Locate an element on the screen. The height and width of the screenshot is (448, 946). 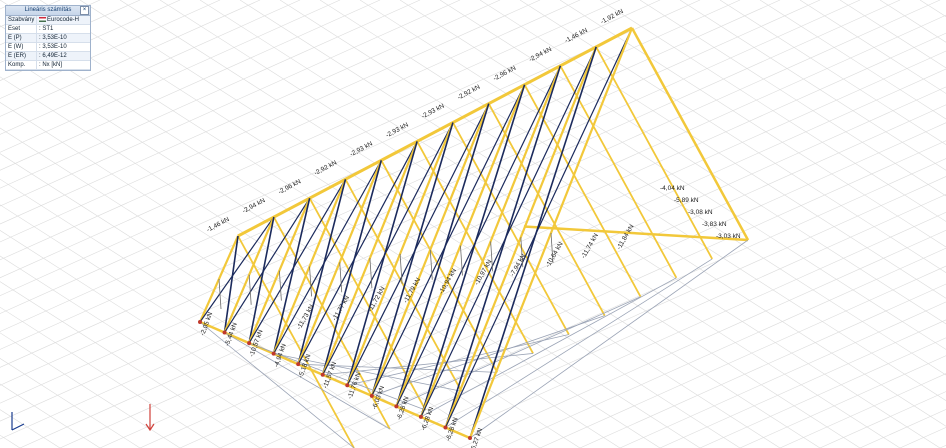
info-value: Eurocode-H is located at coordinates (63, 20).